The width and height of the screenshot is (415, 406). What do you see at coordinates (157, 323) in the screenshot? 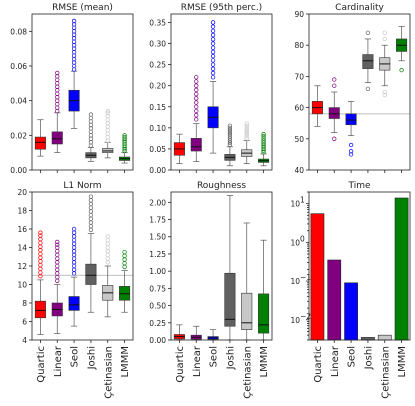
I see `y-tick-label: 0.25` at bounding box center [157, 323].